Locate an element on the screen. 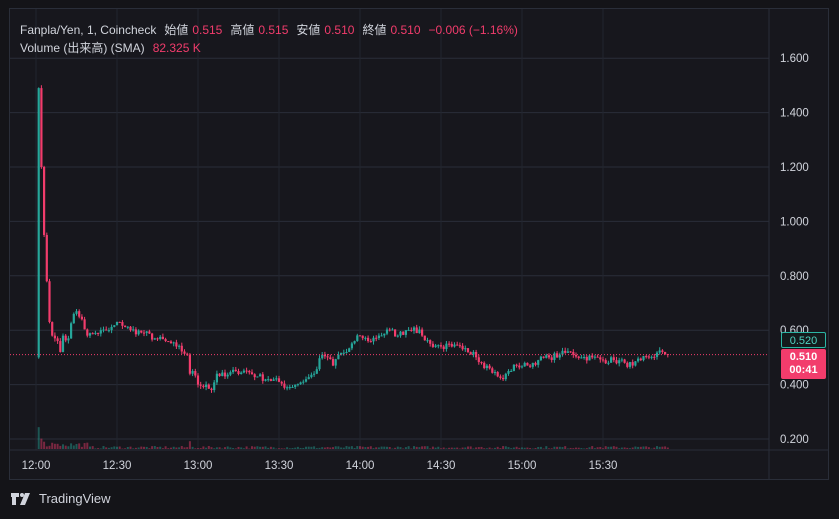 This screenshot has width=839, height=519. volume-title: Volume (出来高) (SMA) is located at coordinates (82, 48).